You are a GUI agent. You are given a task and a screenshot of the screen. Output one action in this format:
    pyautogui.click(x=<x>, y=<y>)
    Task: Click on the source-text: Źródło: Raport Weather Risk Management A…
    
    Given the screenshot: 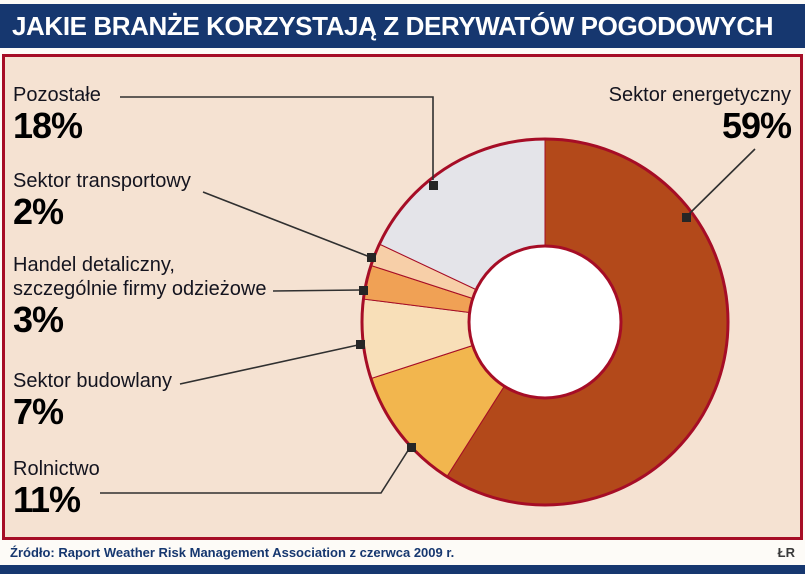 What is the action you would take?
    pyautogui.click(x=232, y=552)
    